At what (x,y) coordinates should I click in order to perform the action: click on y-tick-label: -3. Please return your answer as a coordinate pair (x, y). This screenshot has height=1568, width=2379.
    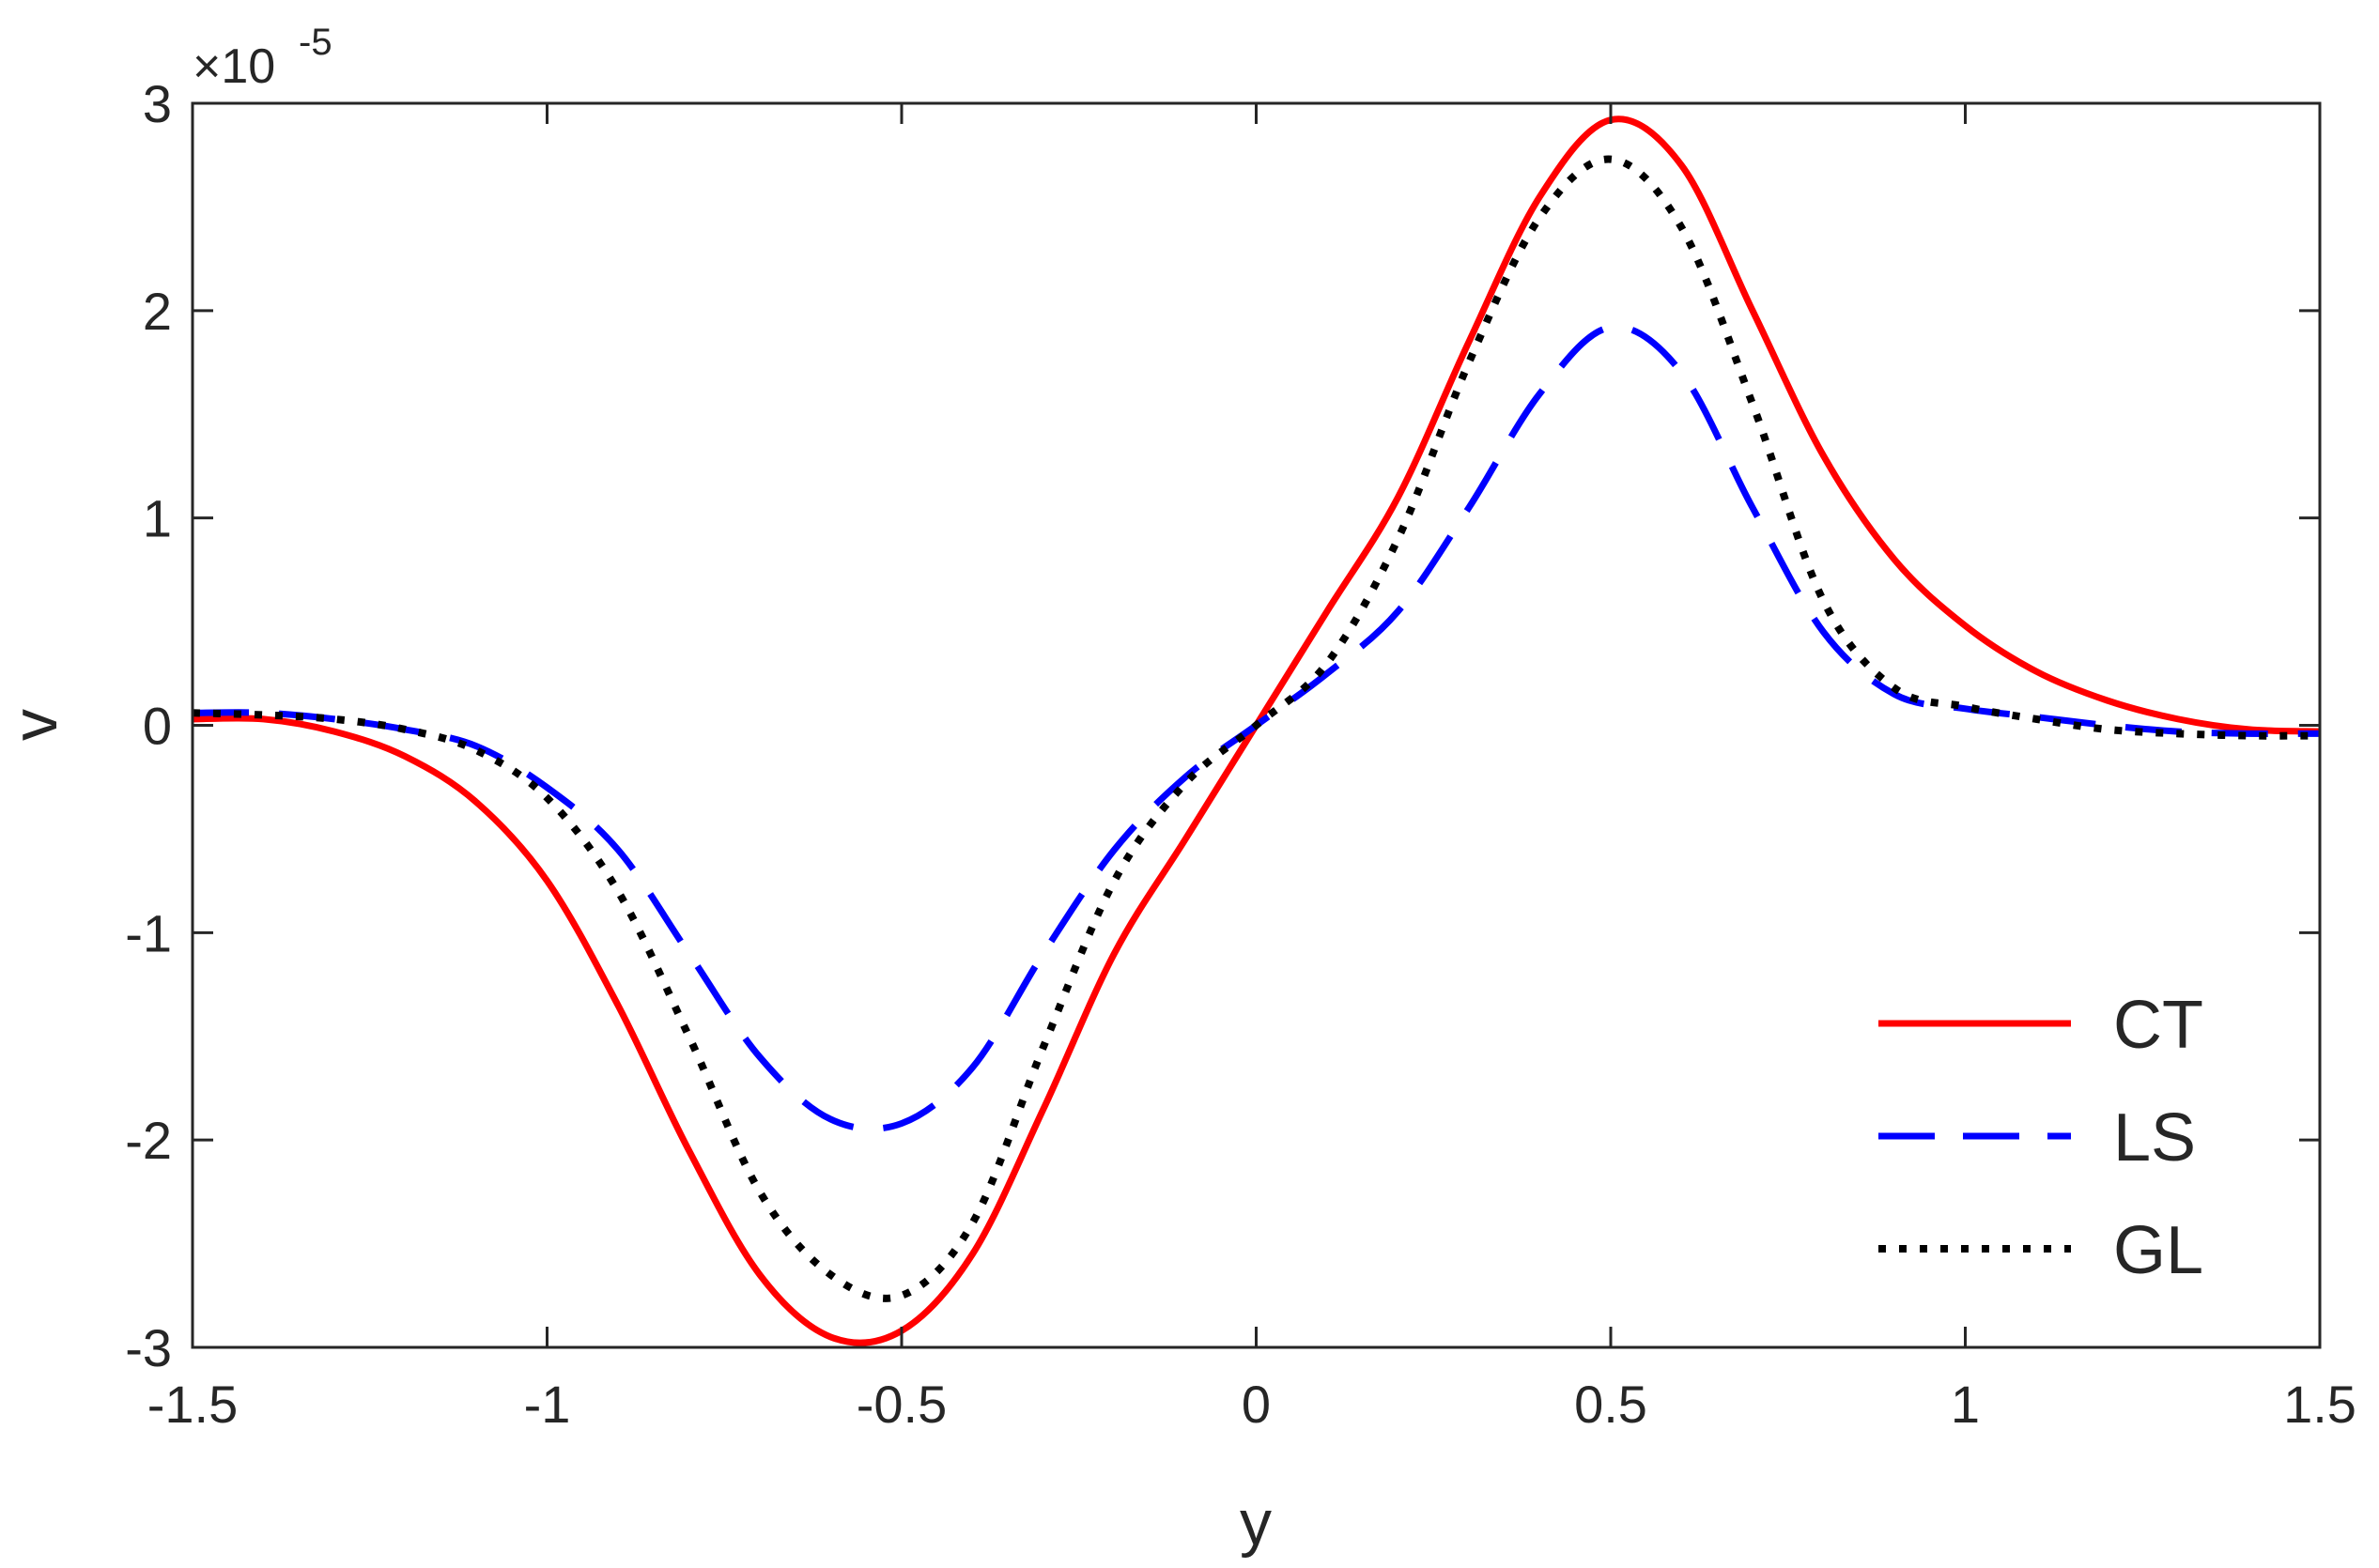
    Looking at the image, I should click on (148, 1348).